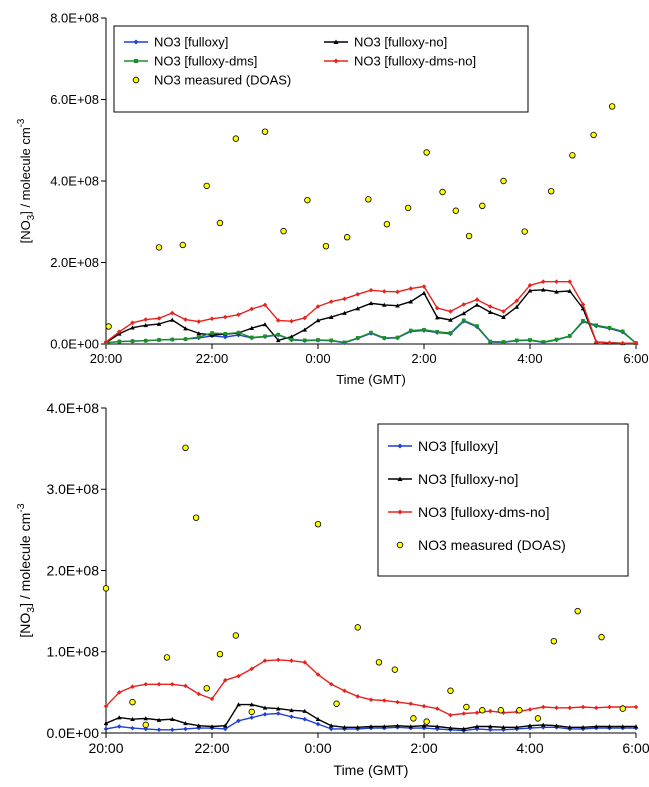 Image resolution: width=649 pixels, height=787 pixels. Describe the element at coordinates (72, 489) in the screenshot. I see `y-tick-label: 3.0E+08` at that location.